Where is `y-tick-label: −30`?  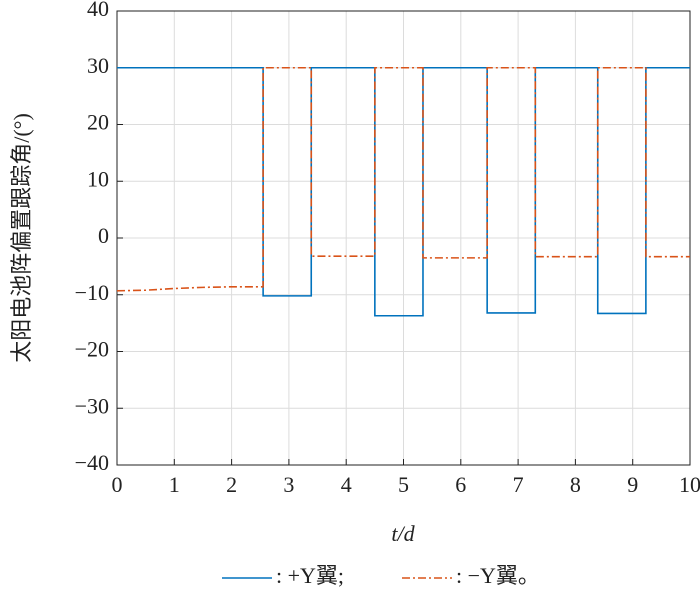 y-tick-label: −30 is located at coordinates (92, 405).